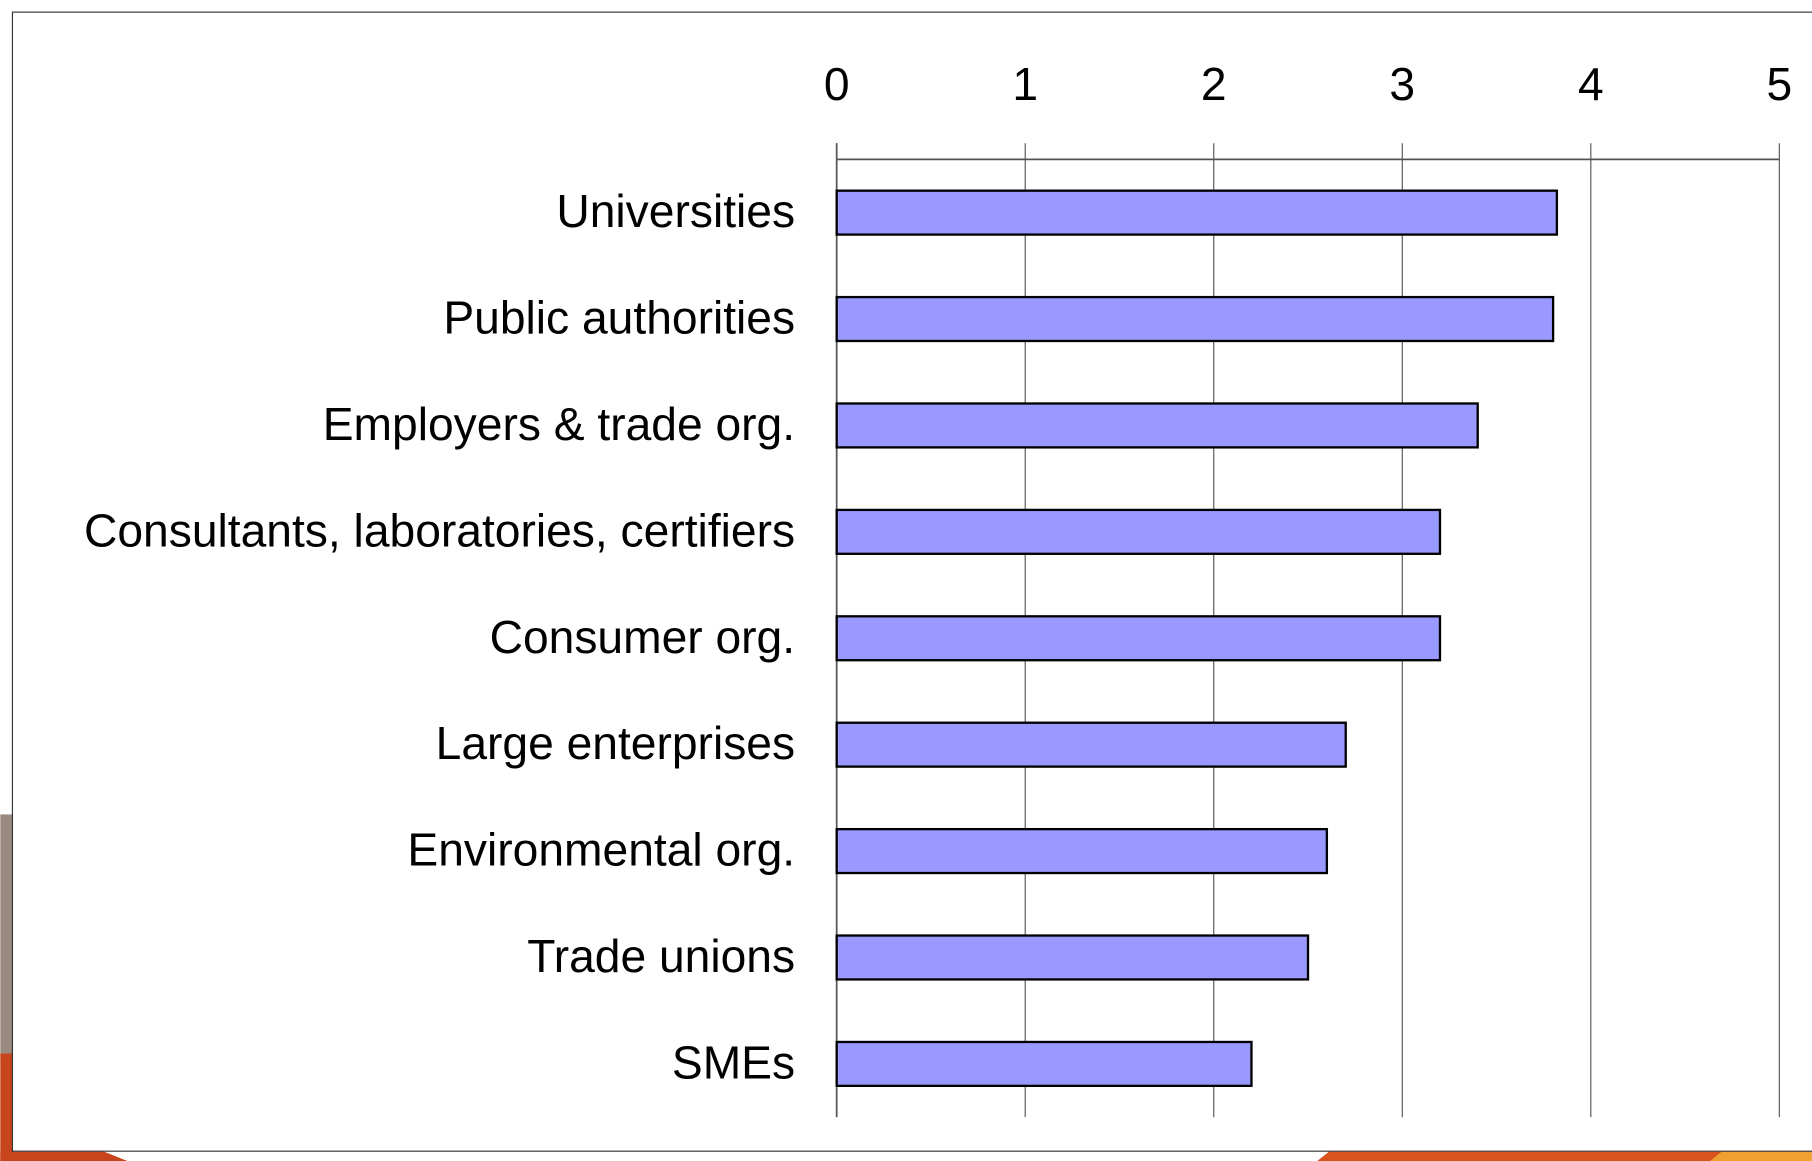 This screenshot has width=1812, height=1161. What do you see at coordinates (1591, 84) in the screenshot?
I see `x-tick-label: 4` at bounding box center [1591, 84].